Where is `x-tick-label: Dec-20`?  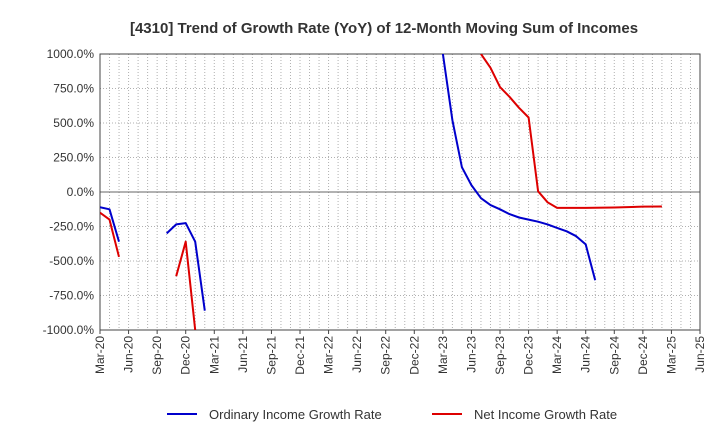 x-tick-label: Dec-20 is located at coordinates (186, 355).